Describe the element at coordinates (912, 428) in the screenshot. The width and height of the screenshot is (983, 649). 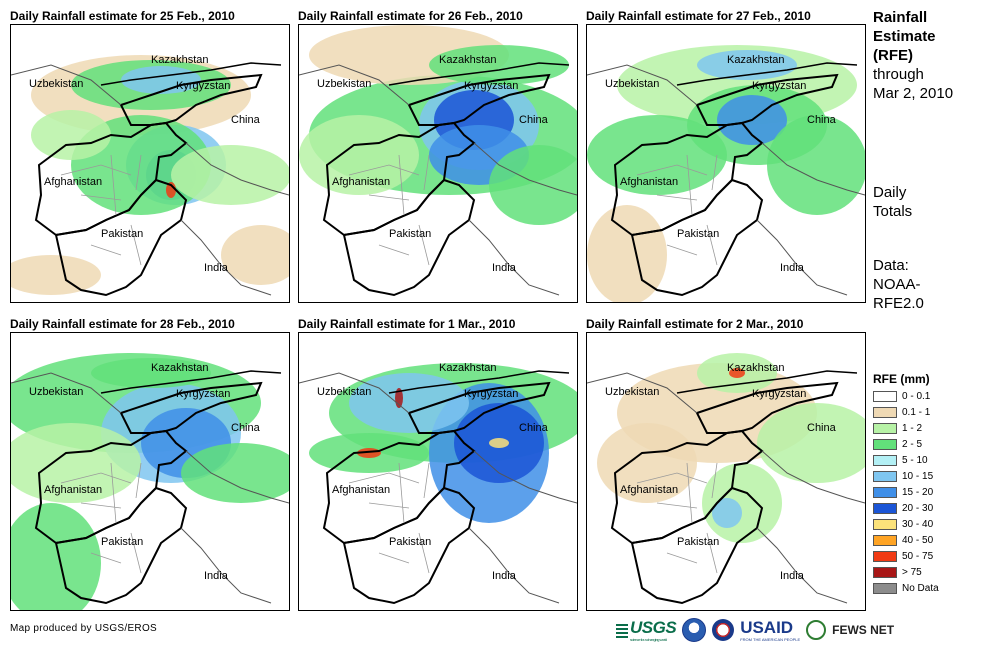
I see `legend-label: 1 - 2` at that location.